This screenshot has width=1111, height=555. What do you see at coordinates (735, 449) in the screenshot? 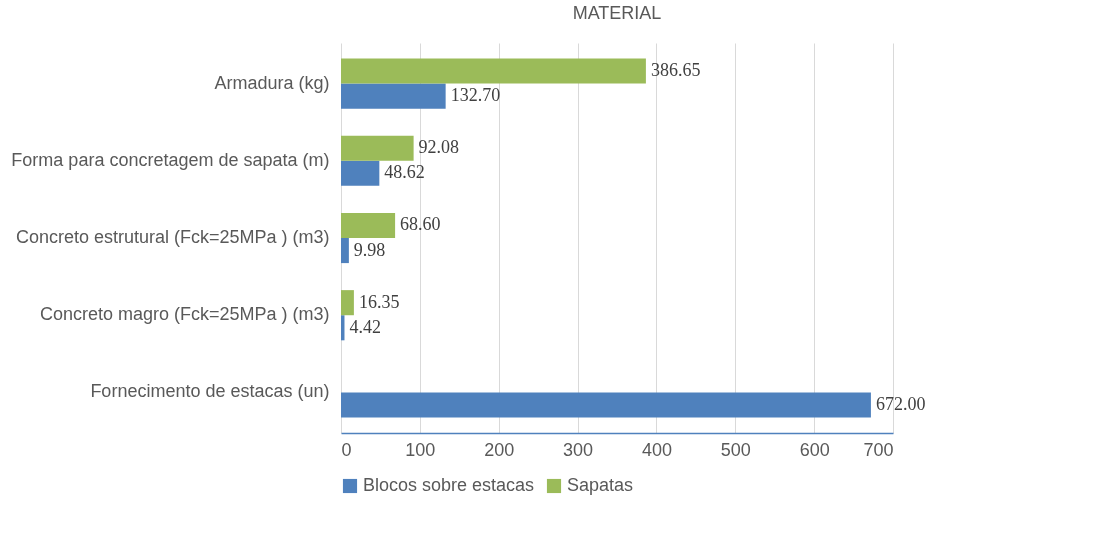
I see `x-tick-label: 500` at bounding box center [735, 449].